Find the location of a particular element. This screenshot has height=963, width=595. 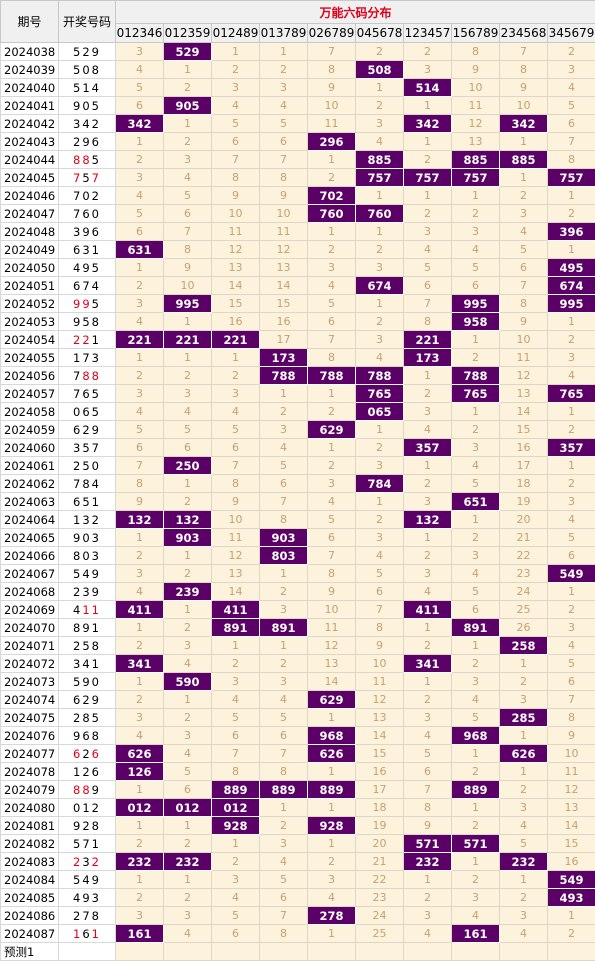

miss-count-cell: 16 is located at coordinates (570, 861).